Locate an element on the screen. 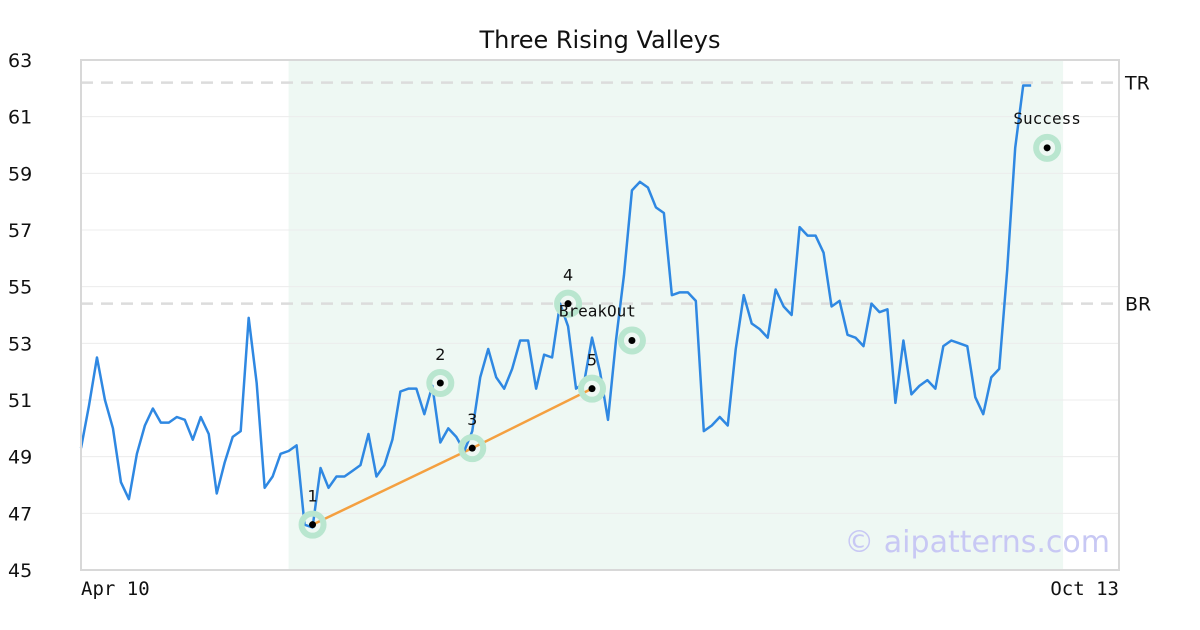  marker-label-4: 4 is located at coordinates (568, 275).